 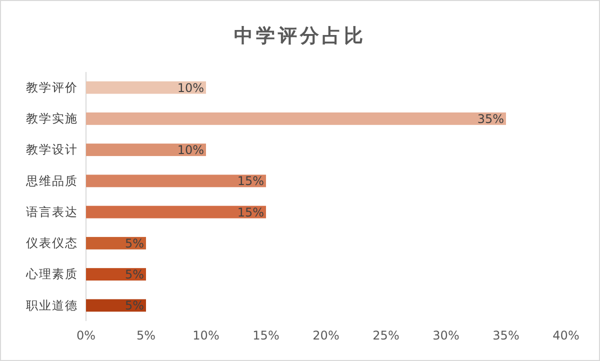 I want to click on x-tick-label: 40%, so click(x=566, y=335).